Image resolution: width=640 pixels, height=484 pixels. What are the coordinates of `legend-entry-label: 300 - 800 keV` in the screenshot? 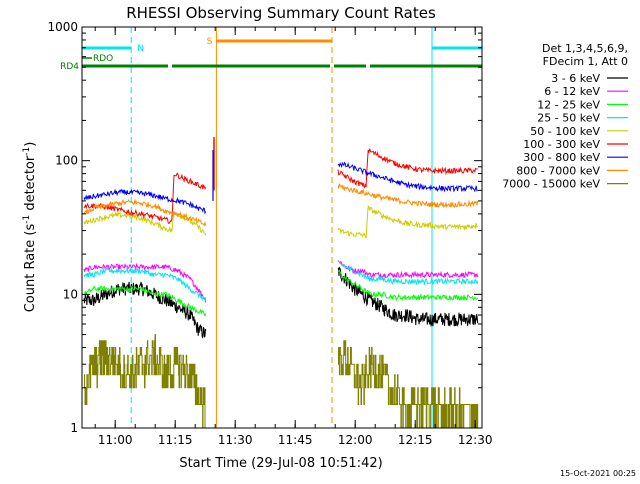 It's located at (561, 157).